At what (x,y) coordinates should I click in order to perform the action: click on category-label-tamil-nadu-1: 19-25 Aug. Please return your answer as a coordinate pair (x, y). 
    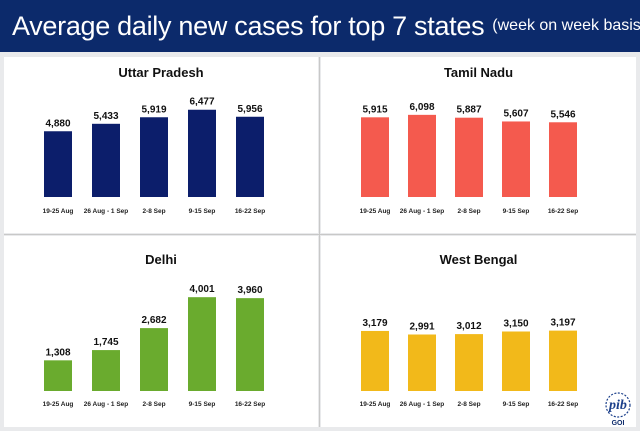
    Looking at the image, I should click on (375, 211).